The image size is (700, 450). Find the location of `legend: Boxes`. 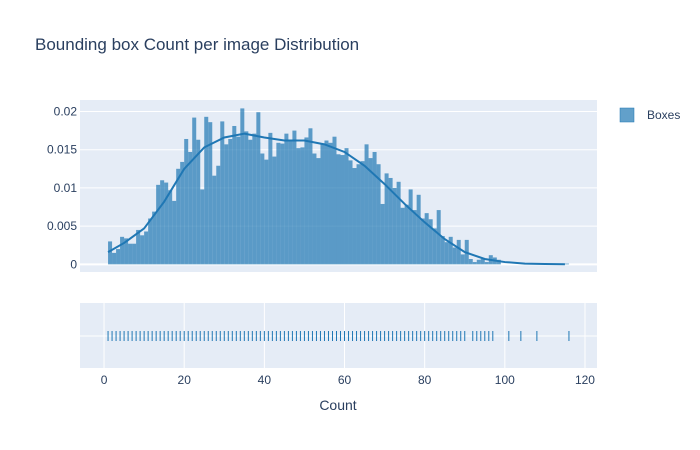

legend: Boxes is located at coordinates (649, 115).